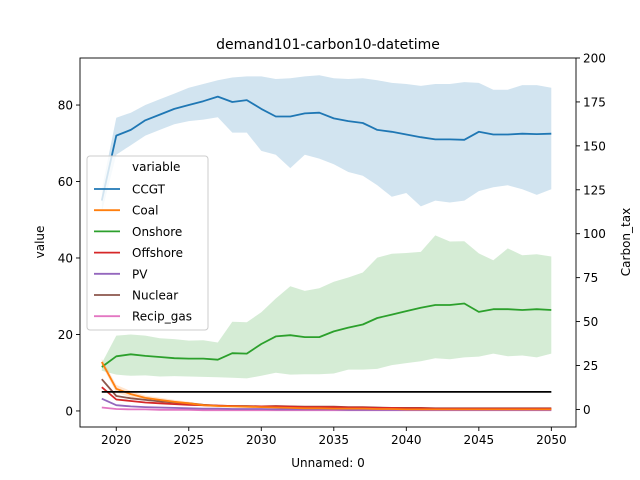 The height and width of the screenshot is (480, 640). Describe the element at coordinates (140, 274) in the screenshot. I see `legend-label-pv: PV` at that location.